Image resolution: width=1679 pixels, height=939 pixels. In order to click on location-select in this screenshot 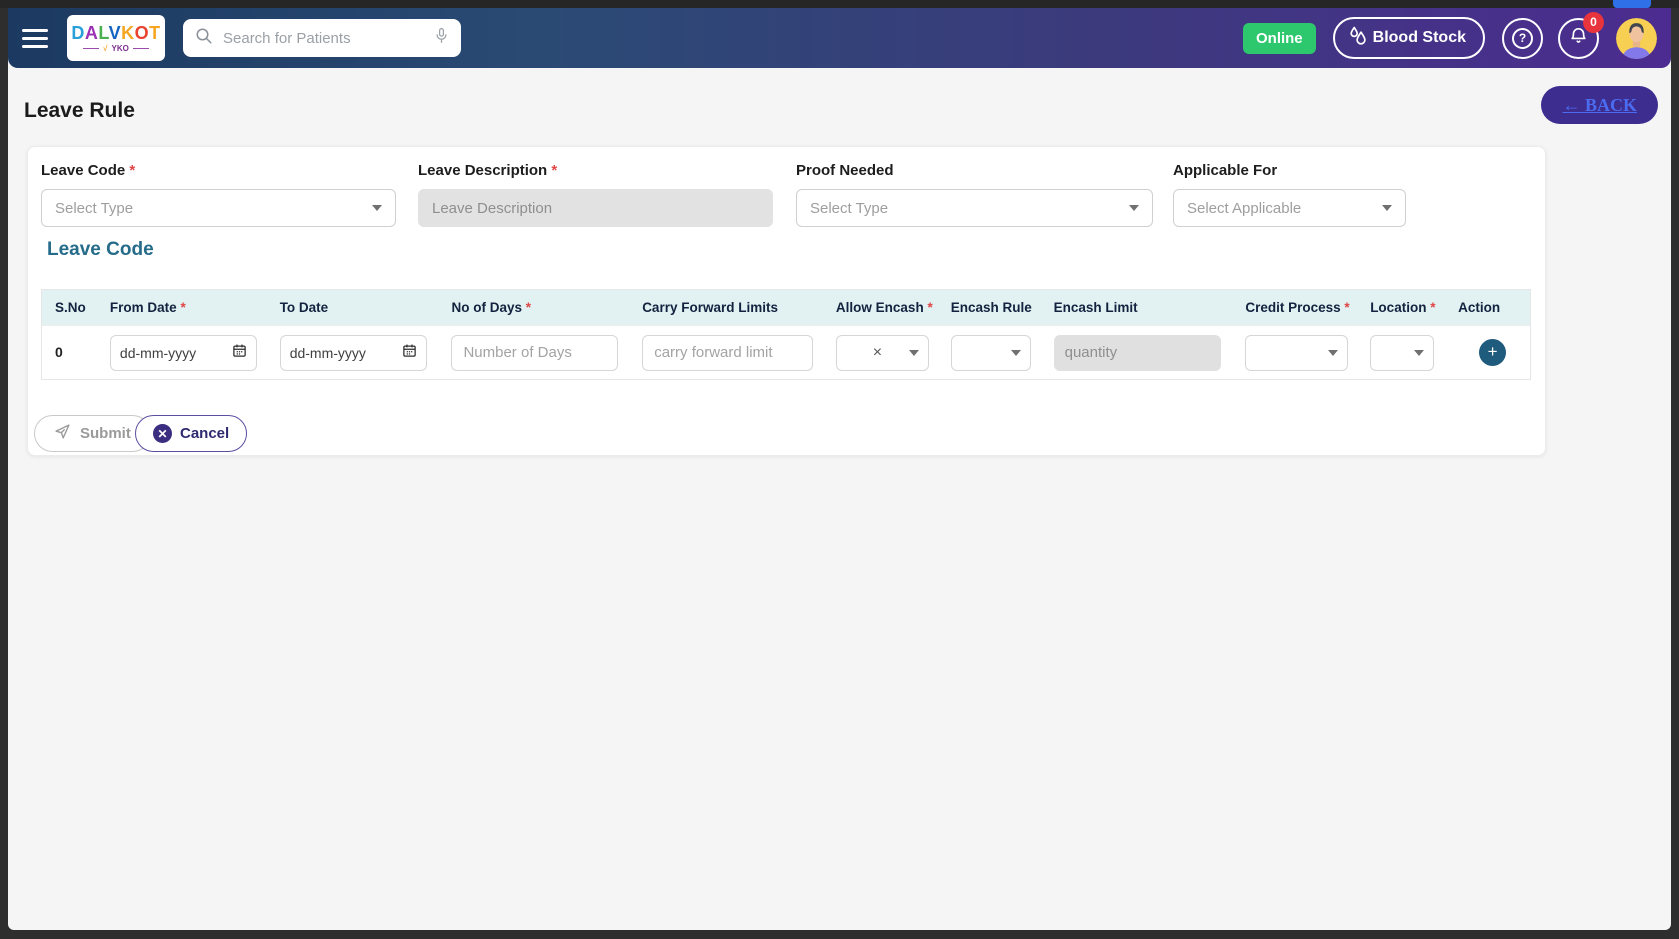, I will do `click(1402, 352)`.